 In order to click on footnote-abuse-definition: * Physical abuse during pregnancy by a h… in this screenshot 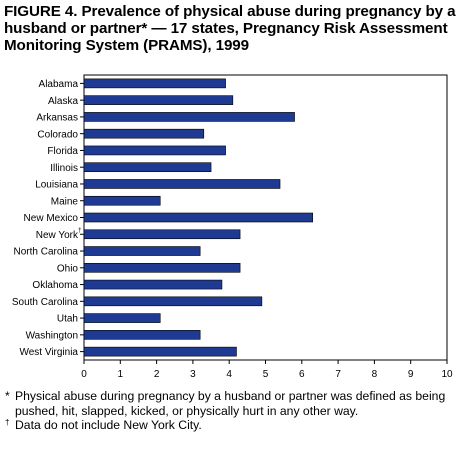, I will do `click(231, 403)`.